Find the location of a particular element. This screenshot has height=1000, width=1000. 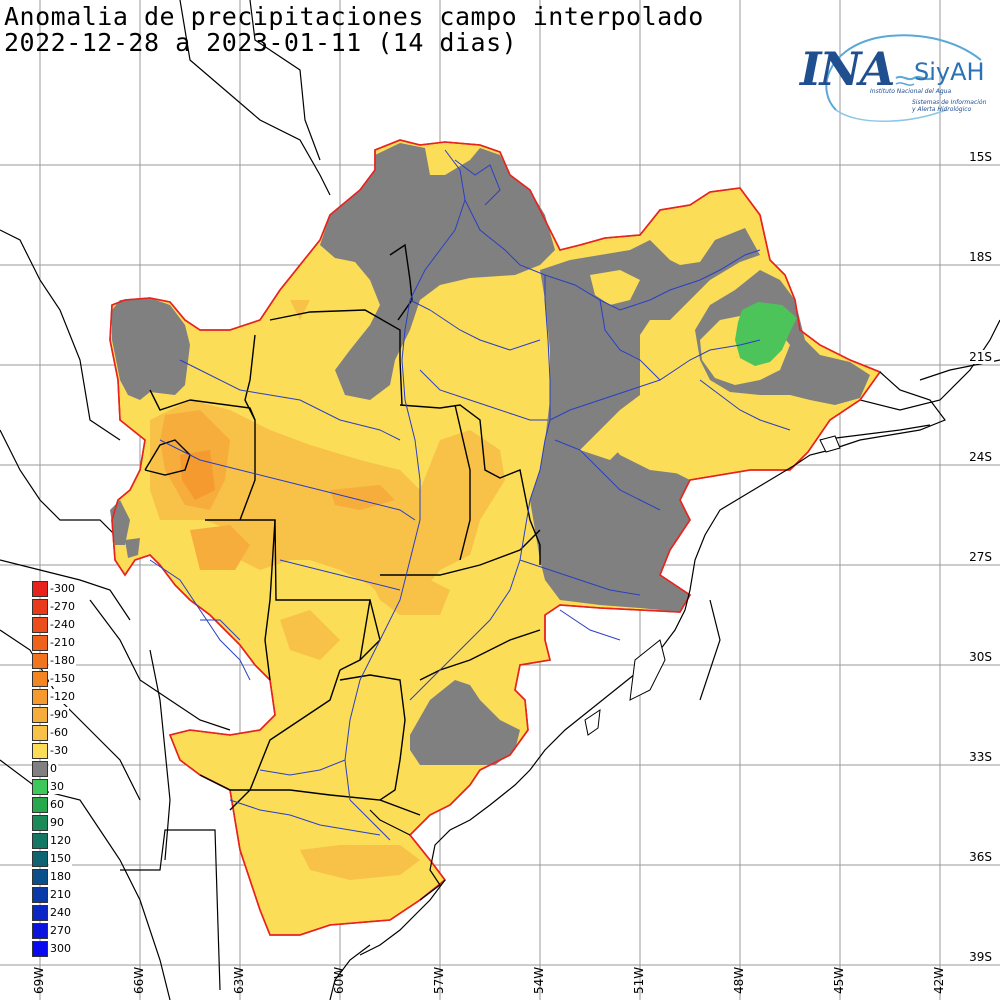

lon-label-63w: 63W is located at coordinates (239, 980).